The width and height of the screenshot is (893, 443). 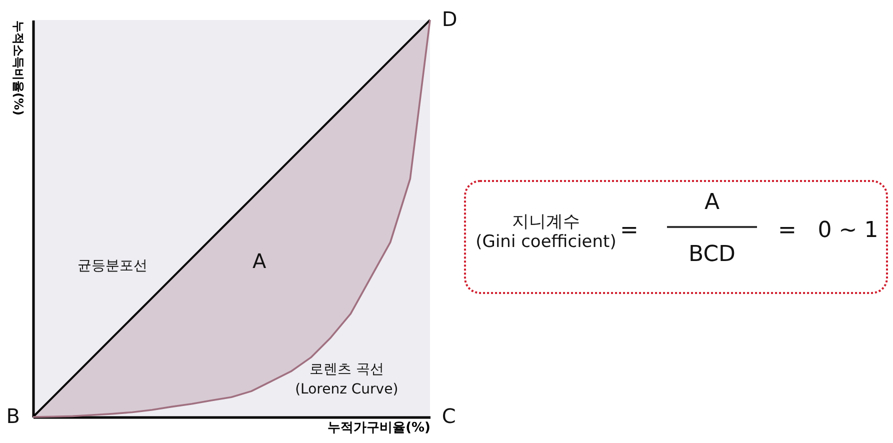 I want to click on text: B, so click(x=13, y=416).